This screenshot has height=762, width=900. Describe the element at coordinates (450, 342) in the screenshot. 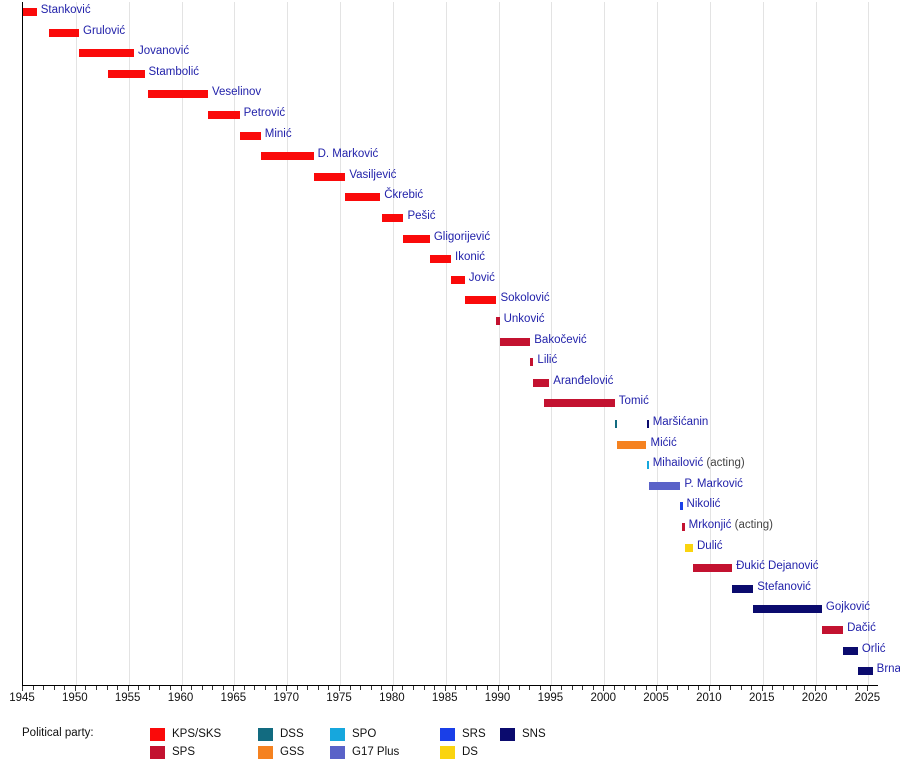

I see `timeline-row: Bakočević` at that location.